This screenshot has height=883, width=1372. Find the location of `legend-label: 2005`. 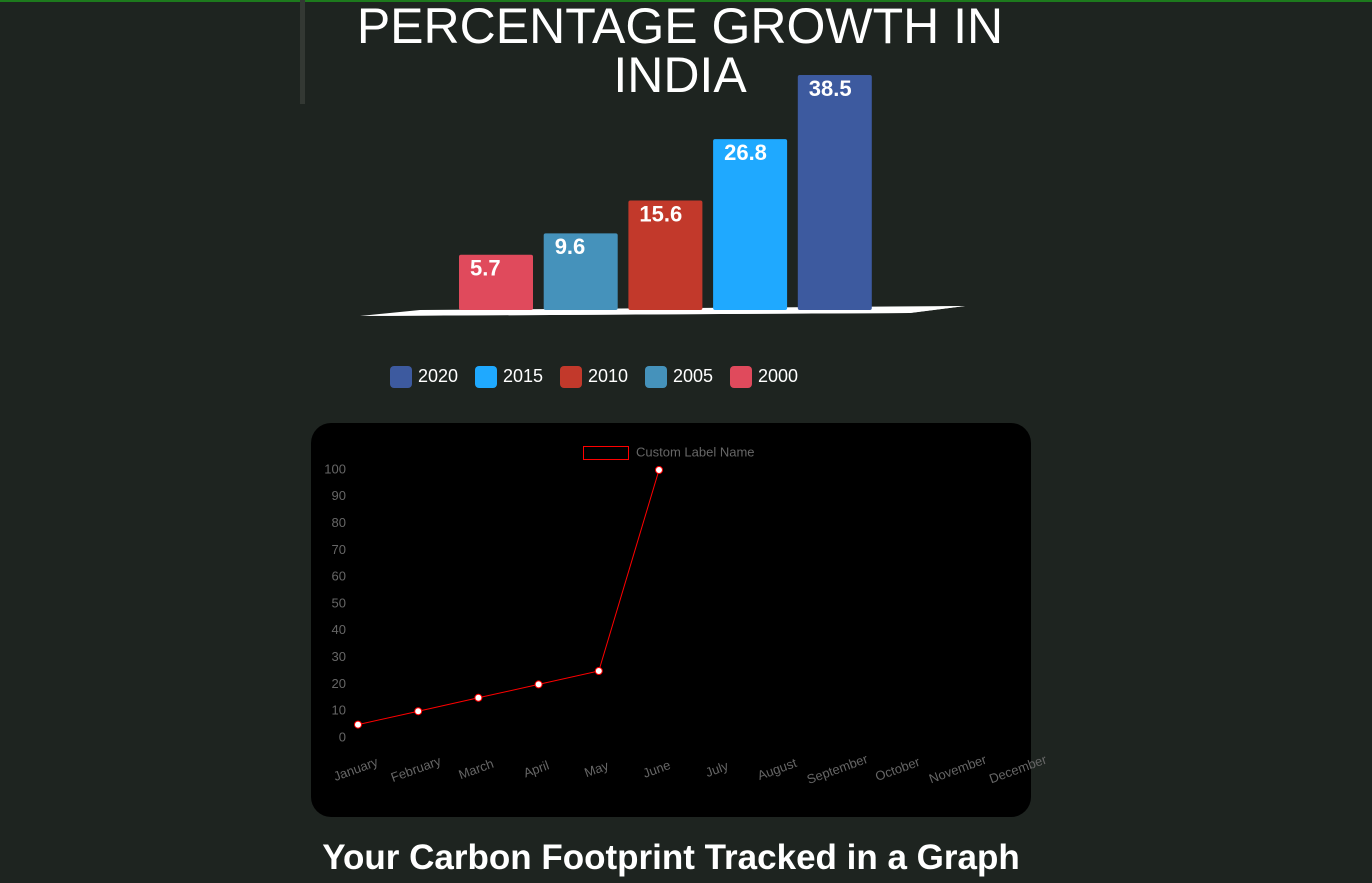

legend-label: 2005 is located at coordinates (693, 376).